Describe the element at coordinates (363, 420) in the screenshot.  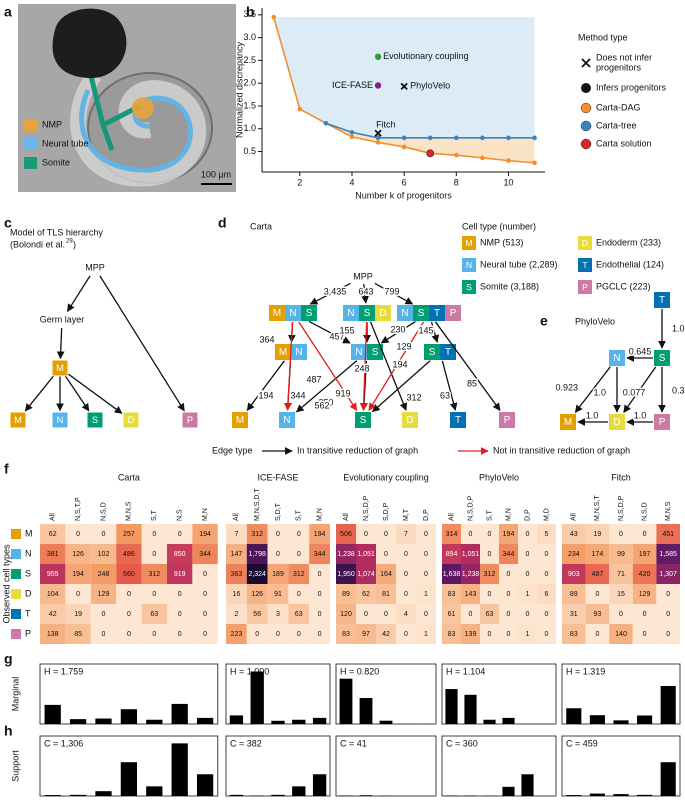
I see `cell-letter: S` at that location.